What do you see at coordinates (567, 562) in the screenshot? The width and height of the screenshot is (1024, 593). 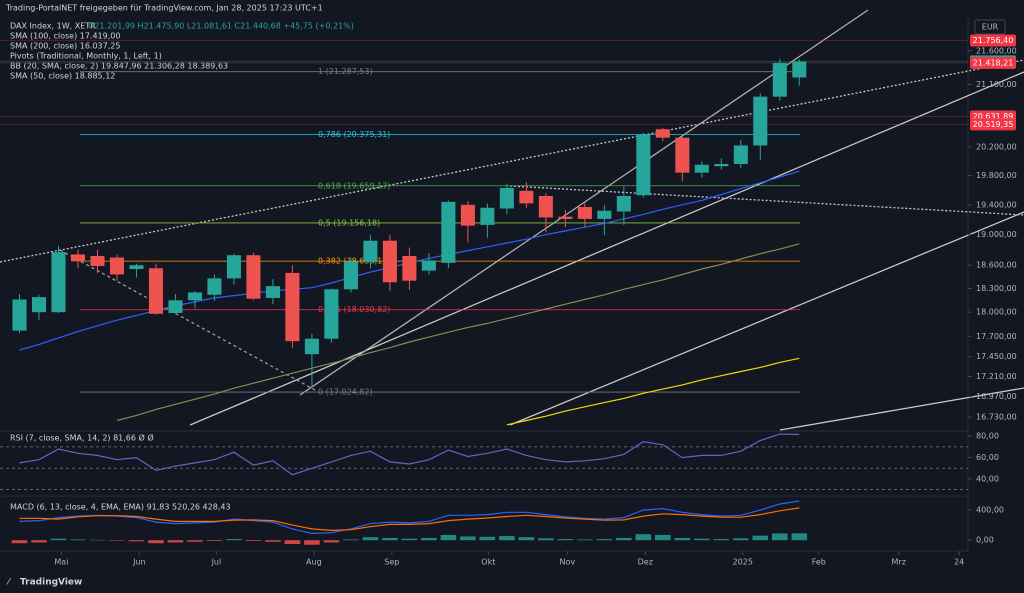 I see `x-tick-label: Nov` at bounding box center [567, 562].